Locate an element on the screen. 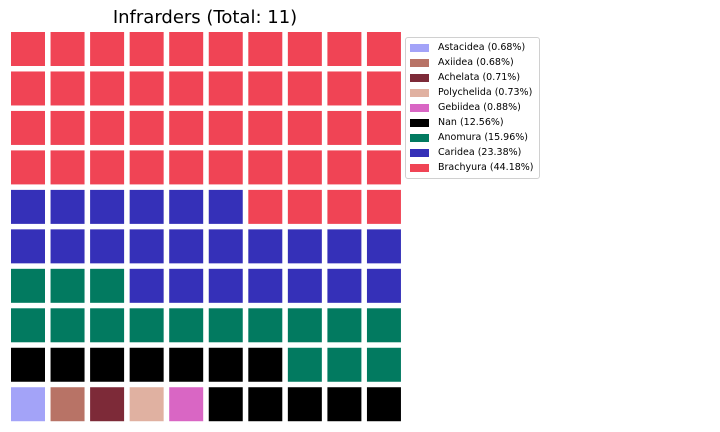 The height and width of the screenshot is (432, 720). legend-item-brachyura: Brachyura (44.18%) is located at coordinates (472, 167).